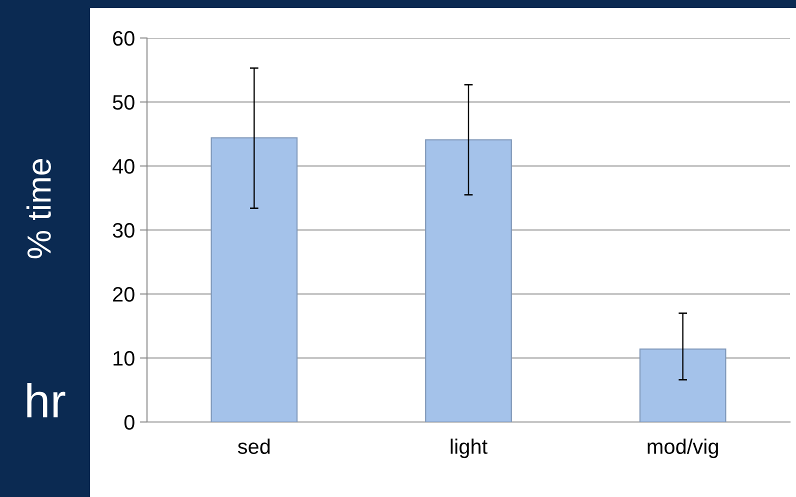 The height and width of the screenshot is (497, 796). What do you see at coordinates (123, 294) in the screenshot?
I see `y-tick-label: 20` at bounding box center [123, 294].